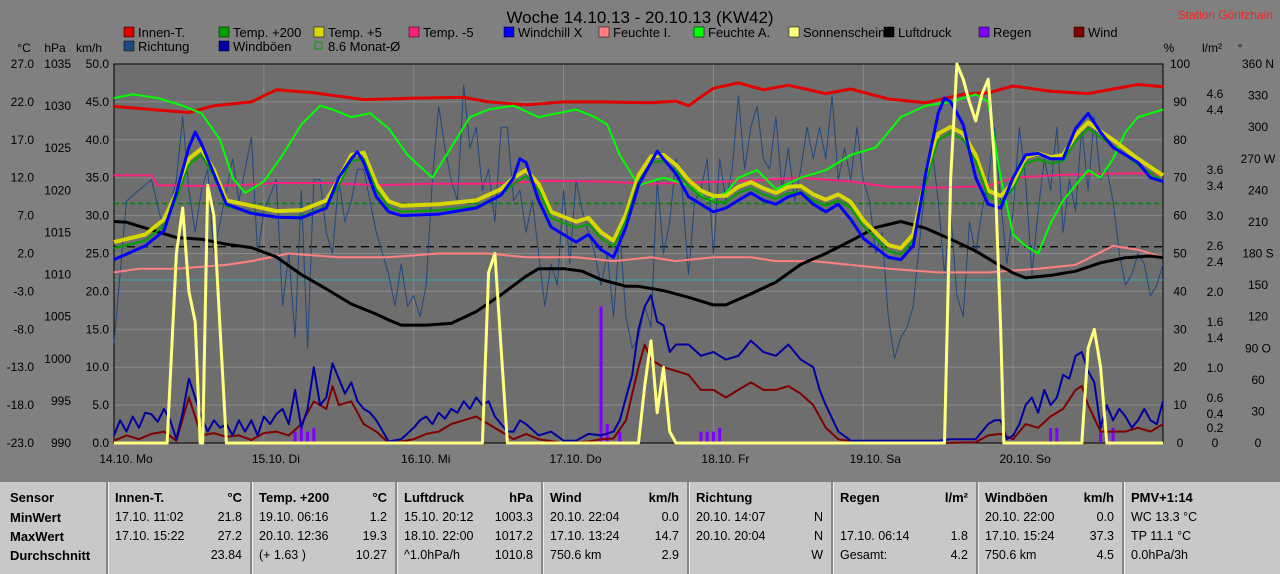  Describe the element at coordinates (1215, 186) in the screenshot. I see `tick-lm2: 3.4` at that location.